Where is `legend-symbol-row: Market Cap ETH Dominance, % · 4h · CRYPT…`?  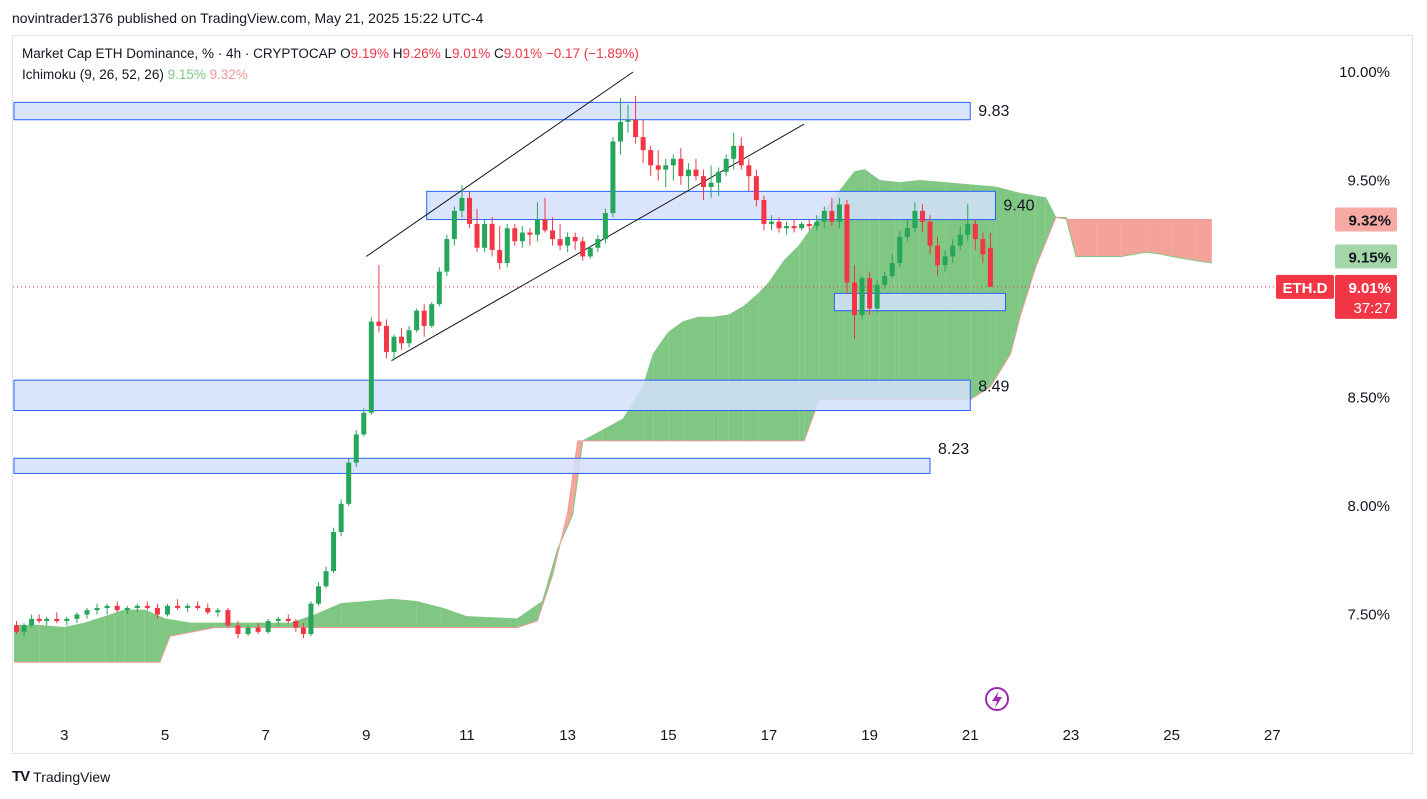
legend-symbol-row: Market Cap ETH Dominance, % · 4h · CRYPT… is located at coordinates (330, 53).